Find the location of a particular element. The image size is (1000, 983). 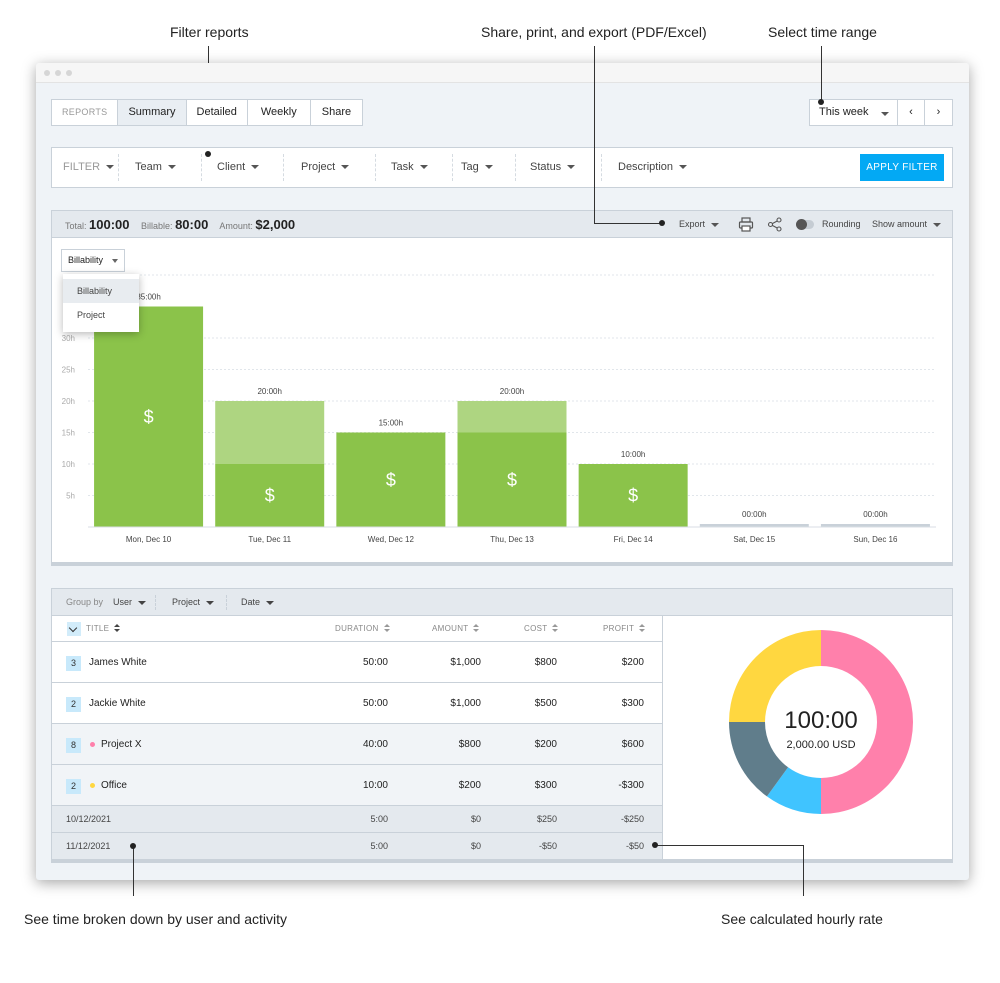

row-cost: $500 is located at coordinates (545, 703).